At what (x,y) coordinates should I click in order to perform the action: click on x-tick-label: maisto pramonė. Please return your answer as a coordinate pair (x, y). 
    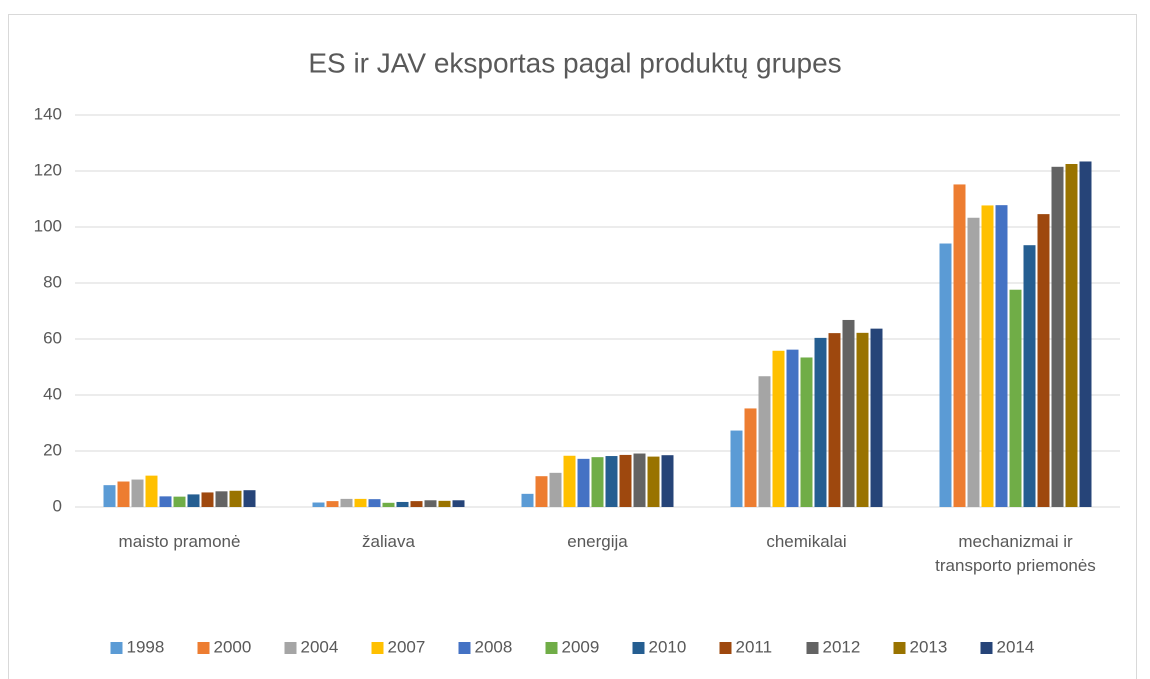
    Looking at the image, I should click on (179, 541).